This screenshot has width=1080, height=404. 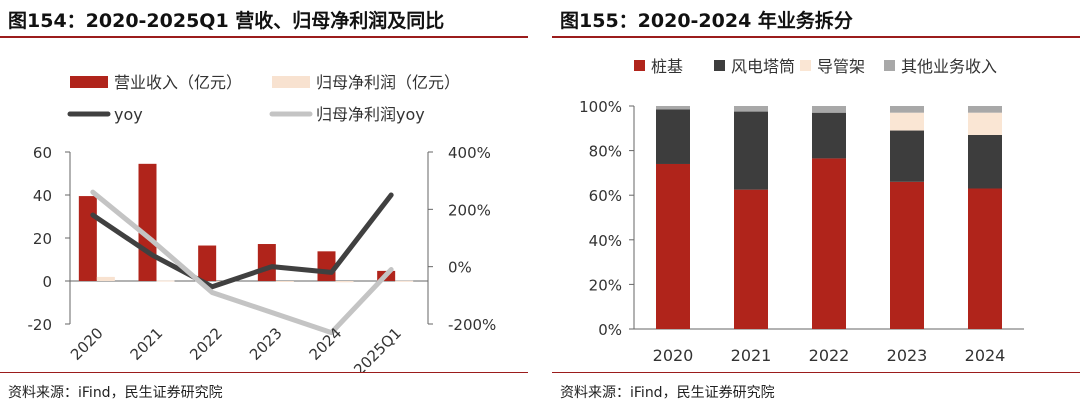 I want to click on net-profit-yoy-line, so click(x=242, y=262).